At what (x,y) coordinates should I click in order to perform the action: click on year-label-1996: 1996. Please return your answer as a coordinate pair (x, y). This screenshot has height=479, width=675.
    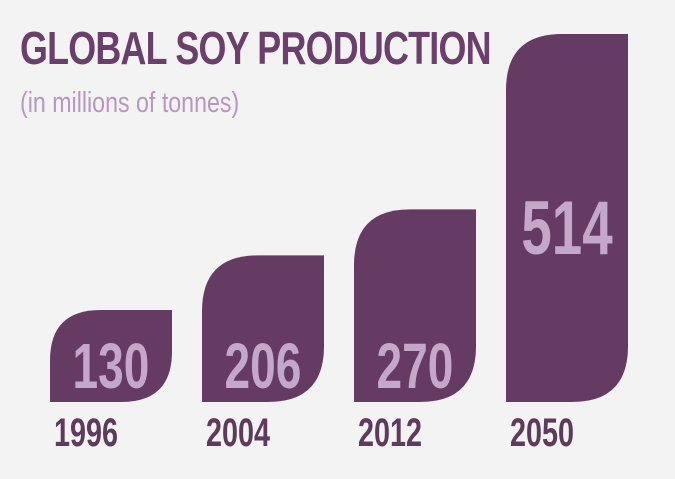
    Looking at the image, I should click on (86, 432).